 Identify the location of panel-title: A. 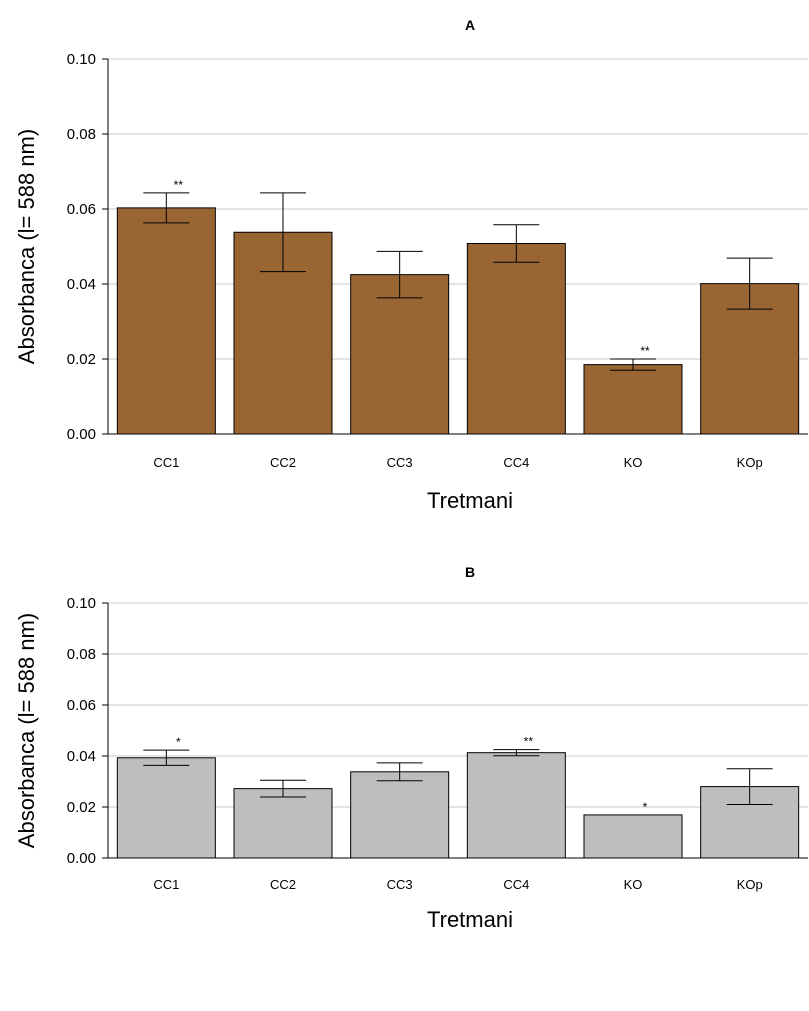
(470, 25).